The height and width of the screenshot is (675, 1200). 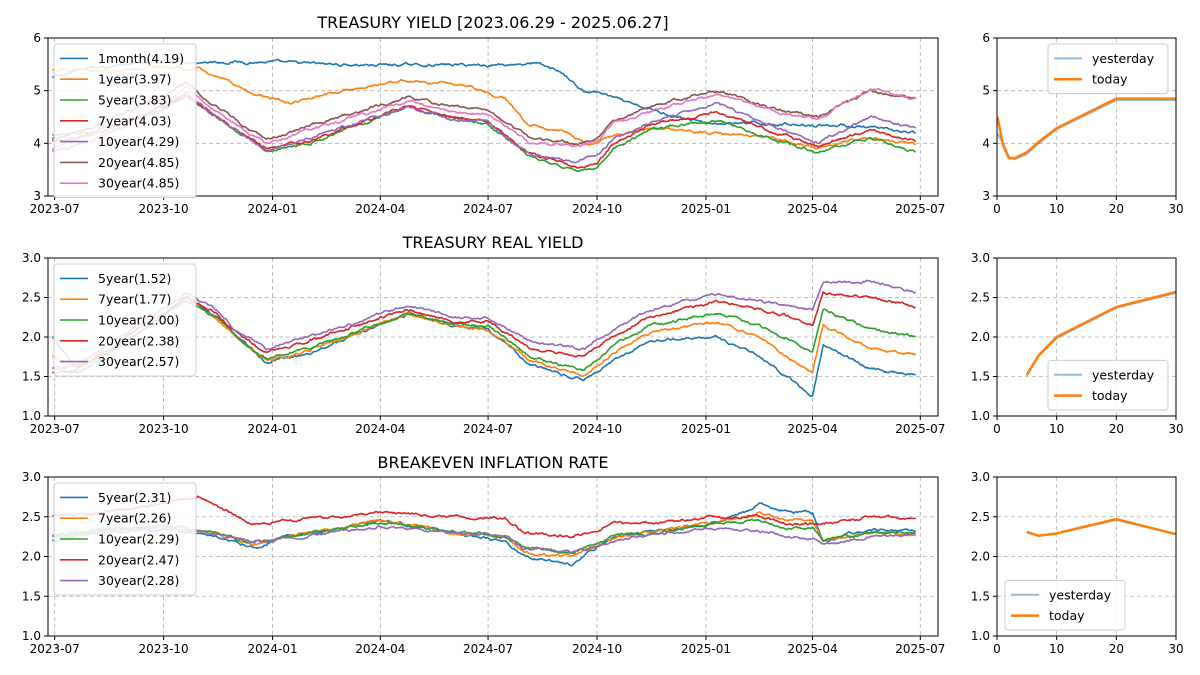 I want to click on legend-label-today: today, so click(x=1110, y=395).